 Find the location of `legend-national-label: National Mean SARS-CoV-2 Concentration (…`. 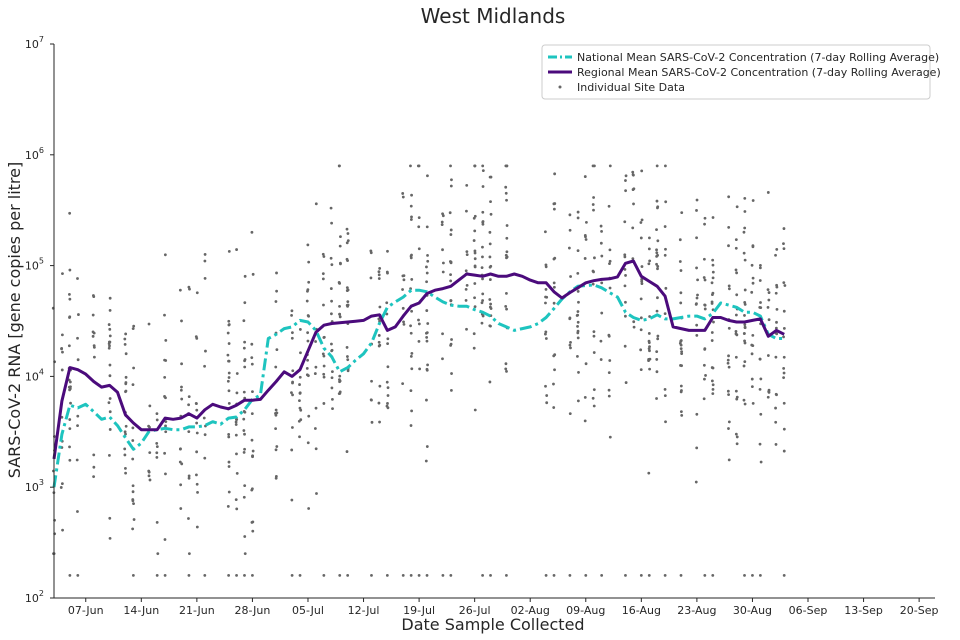

legend-national-label: National Mean SARS-CoV-2 Concentration (… is located at coordinates (758, 57).